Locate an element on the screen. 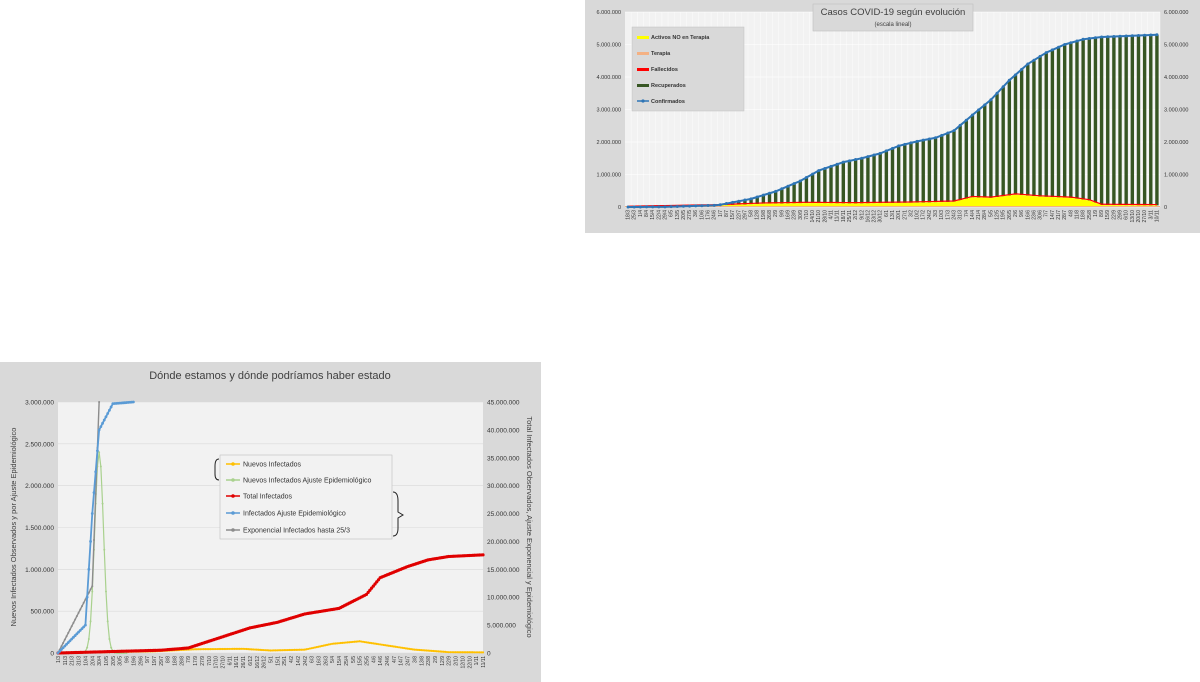 The image size is (1200, 682). x-tick-label: 16/6 is located at coordinates (1028, 215).